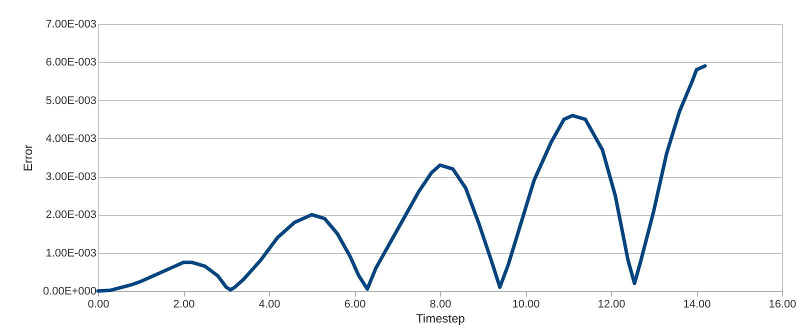 The width and height of the screenshot is (800, 335). I want to click on x-axis-title: Timestep, so click(441, 319).